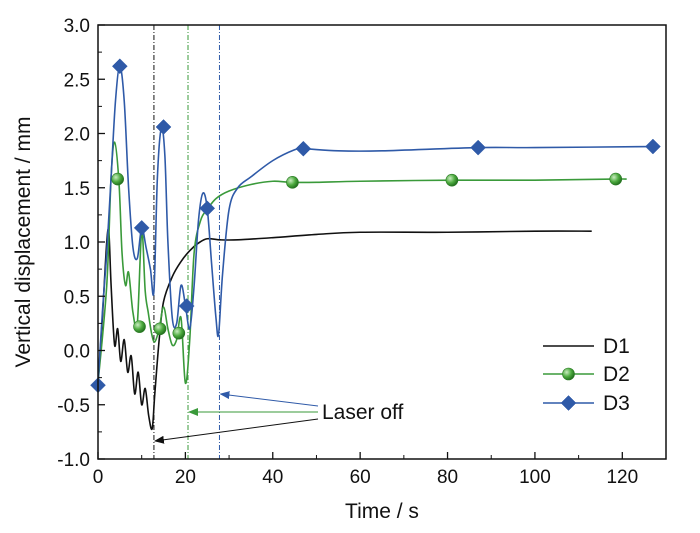 This screenshot has width=700, height=533. I want to click on legend-marker-d2, so click(568, 374).